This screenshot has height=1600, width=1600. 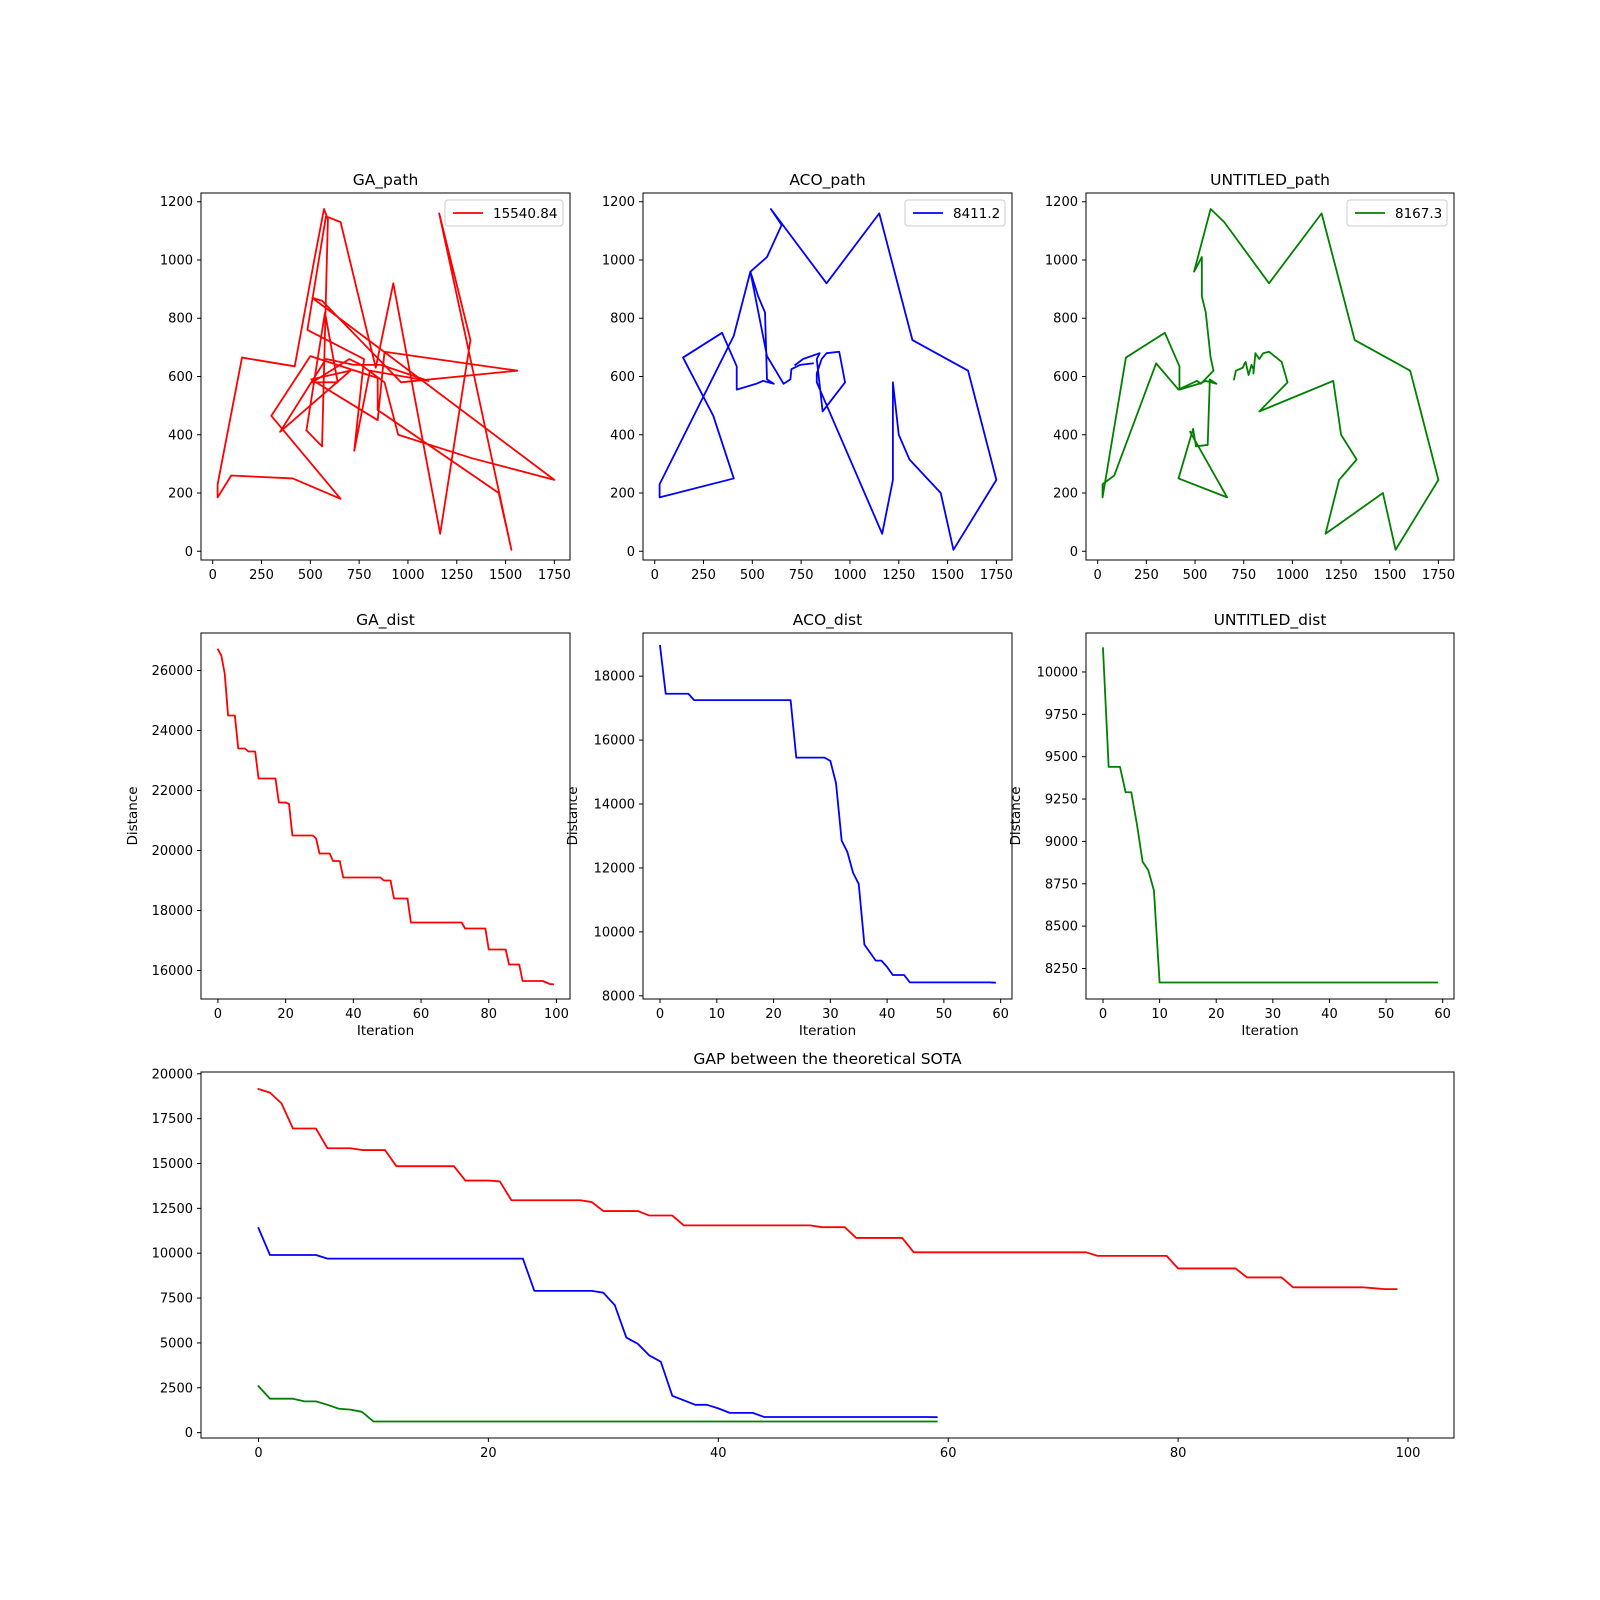 I want to click on ga_path-xtick-label: 1750, so click(x=554, y=575).